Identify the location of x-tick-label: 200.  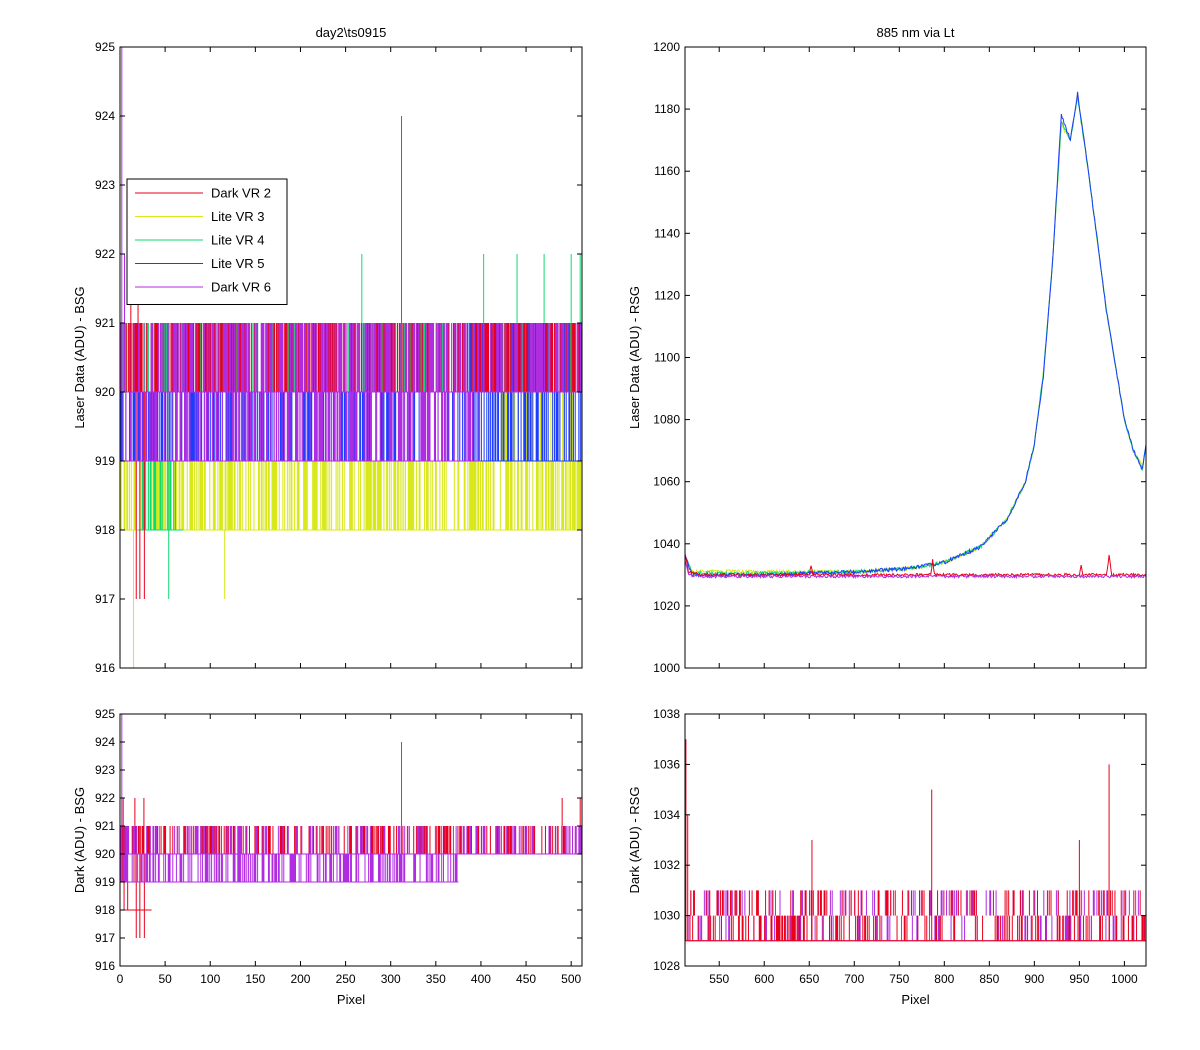
(300, 979).